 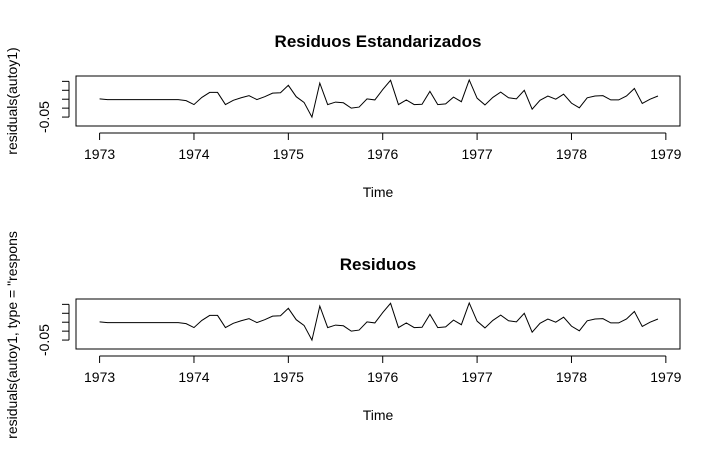 What do you see at coordinates (378, 264) in the screenshot?
I see `chart-title: Residuos` at bounding box center [378, 264].